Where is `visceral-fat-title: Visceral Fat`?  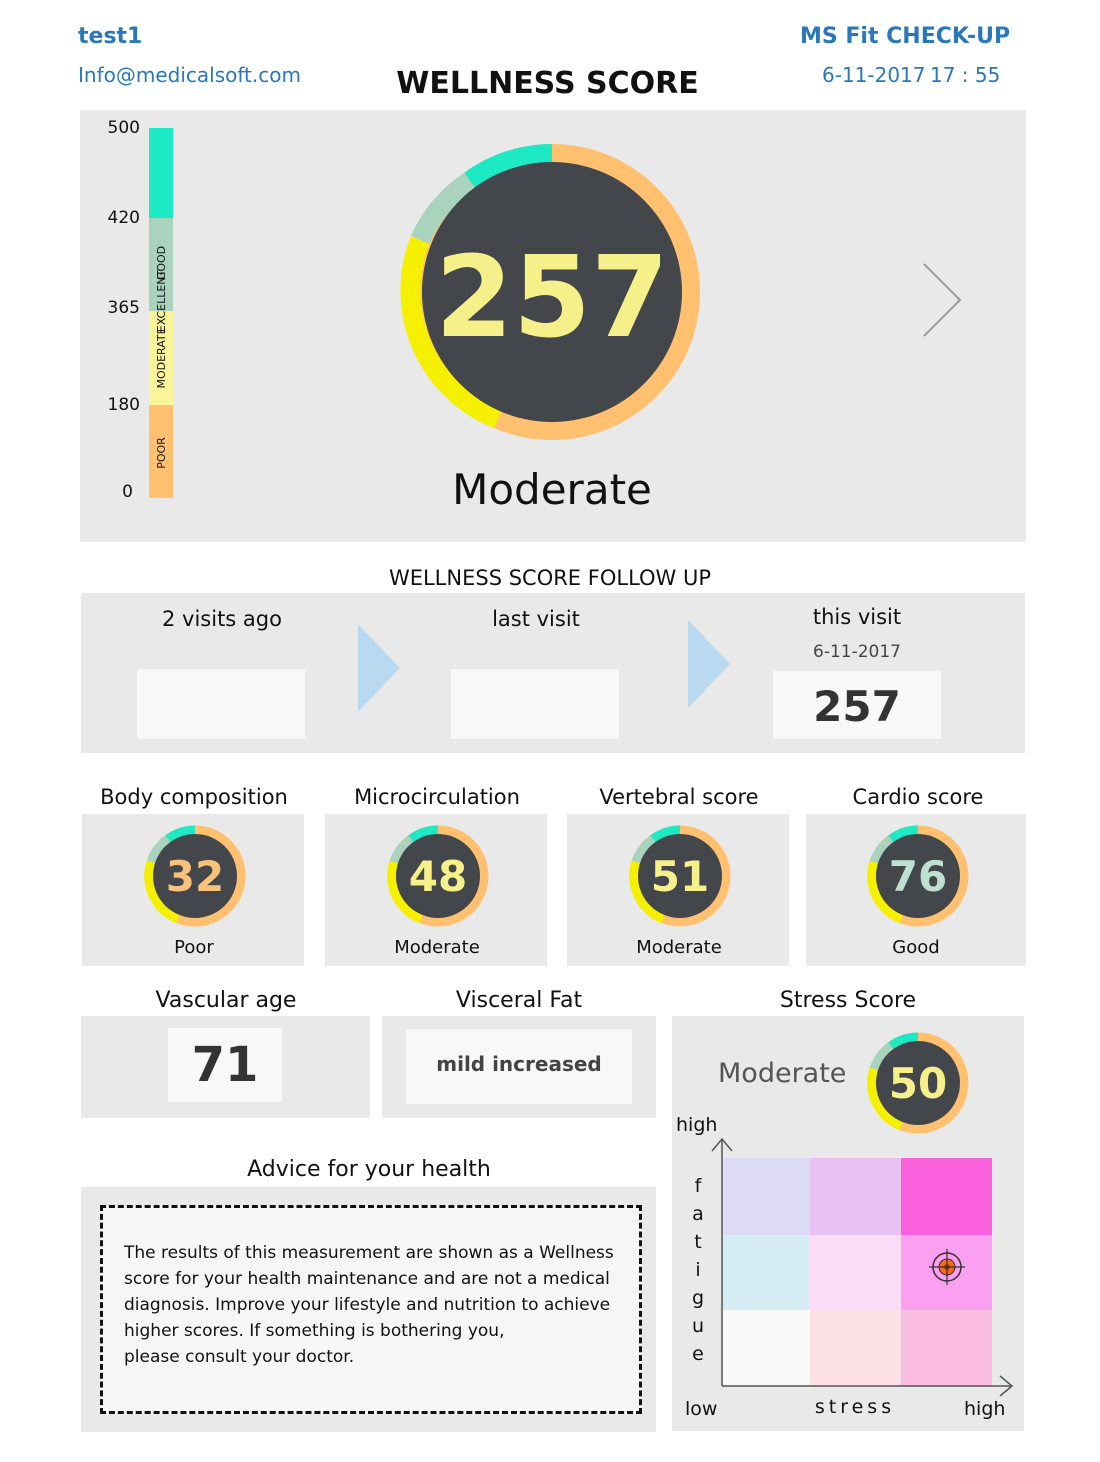
visceral-fat-title: Visceral Fat is located at coordinates (519, 1000).